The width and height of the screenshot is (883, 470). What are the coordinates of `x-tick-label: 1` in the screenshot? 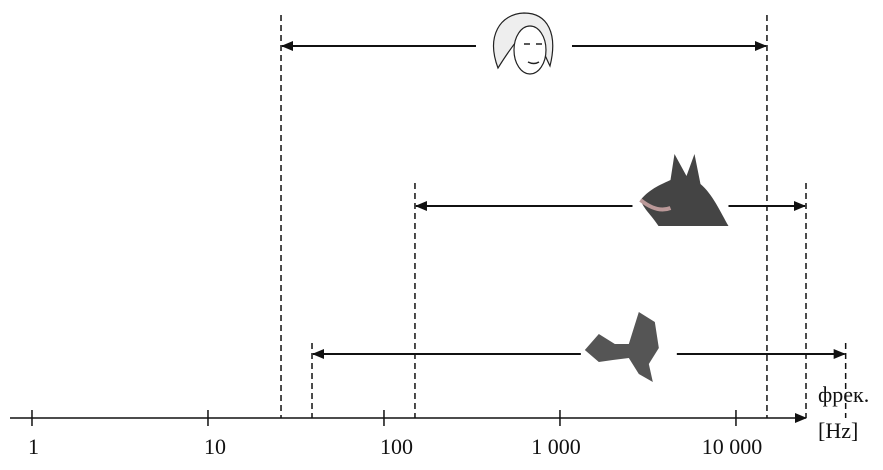 It's located at (33, 446).